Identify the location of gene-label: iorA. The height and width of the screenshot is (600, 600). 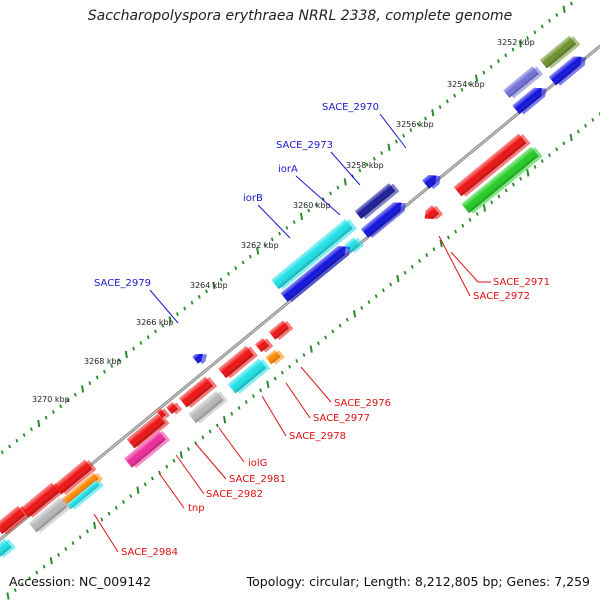
(288, 169).